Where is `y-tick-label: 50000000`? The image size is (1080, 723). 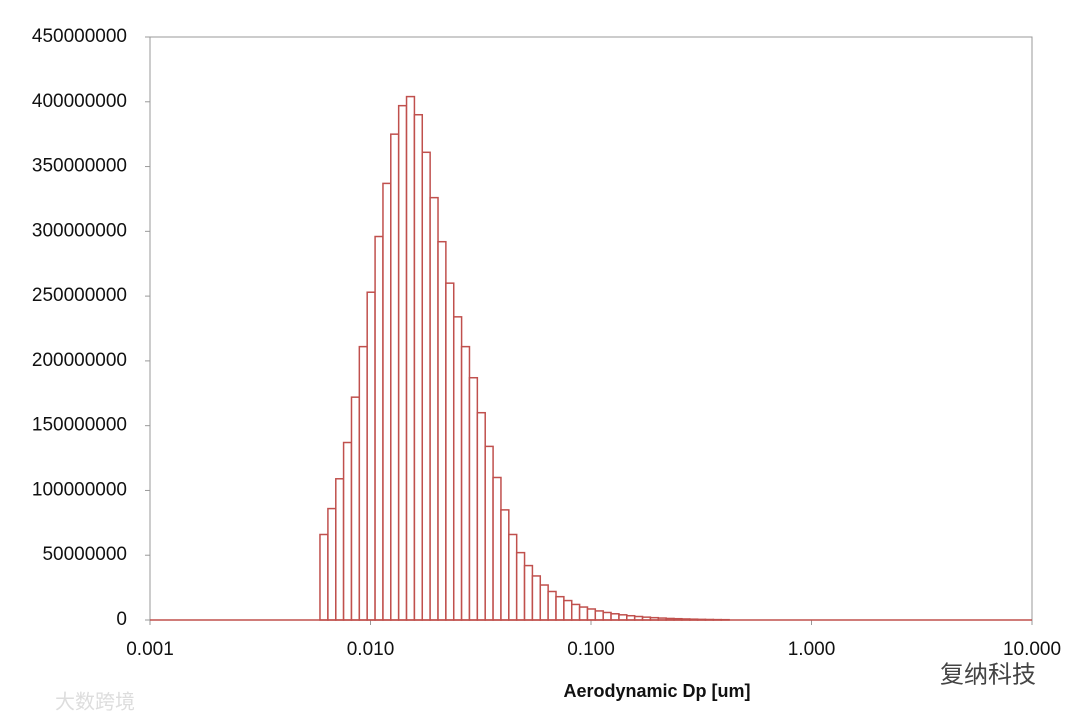
y-tick-label: 50000000 is located at coordinates (84, 554).